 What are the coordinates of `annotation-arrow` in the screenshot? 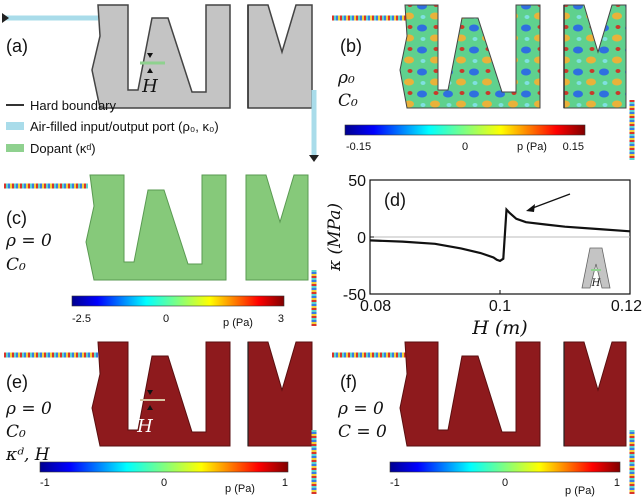 It's located at (550, 201).